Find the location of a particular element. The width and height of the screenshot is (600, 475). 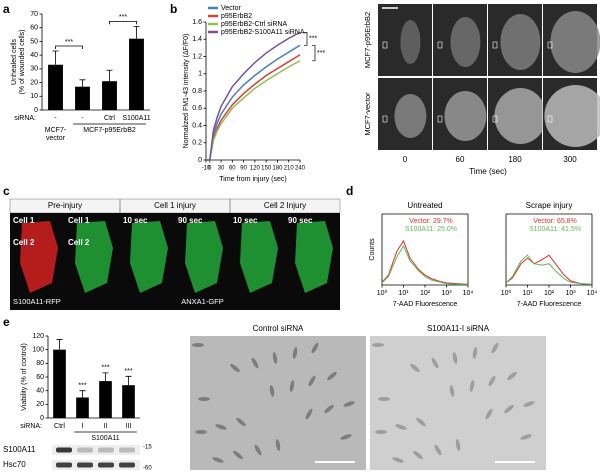

legend-label: S100A11: 25.0% is located at coordinates (431, 229).